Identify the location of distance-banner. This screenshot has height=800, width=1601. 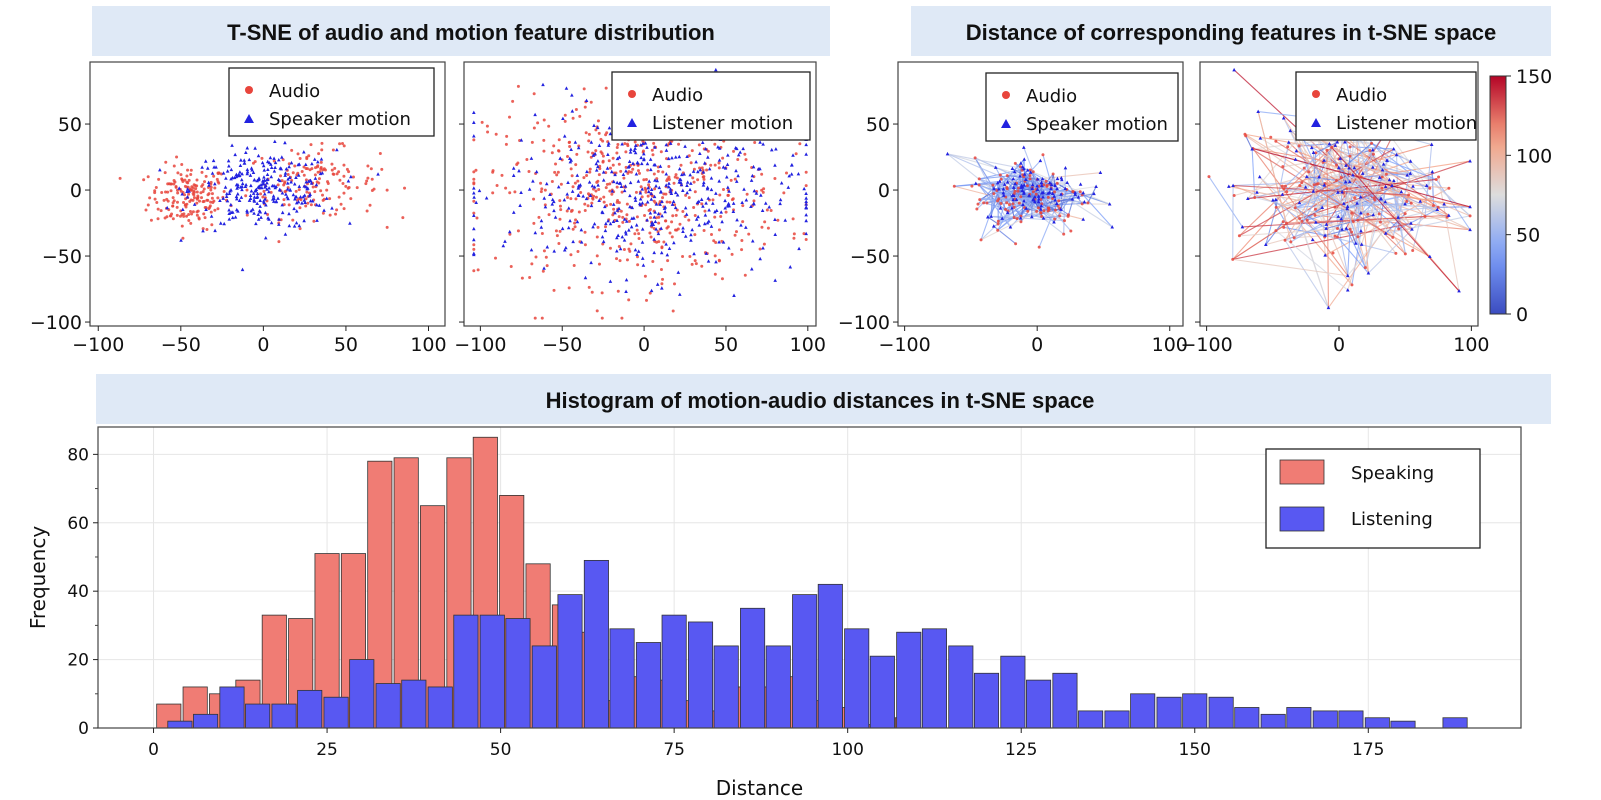
(1231, 31).